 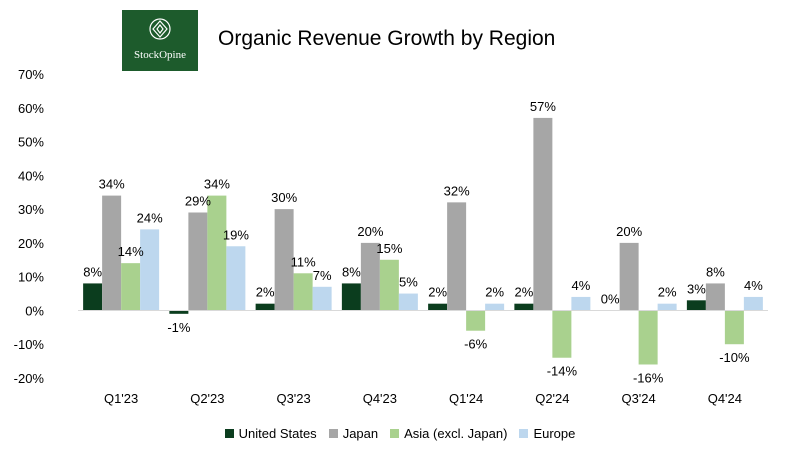 I want to click on y-tick-label: 50%, so click(x=31, y=142).